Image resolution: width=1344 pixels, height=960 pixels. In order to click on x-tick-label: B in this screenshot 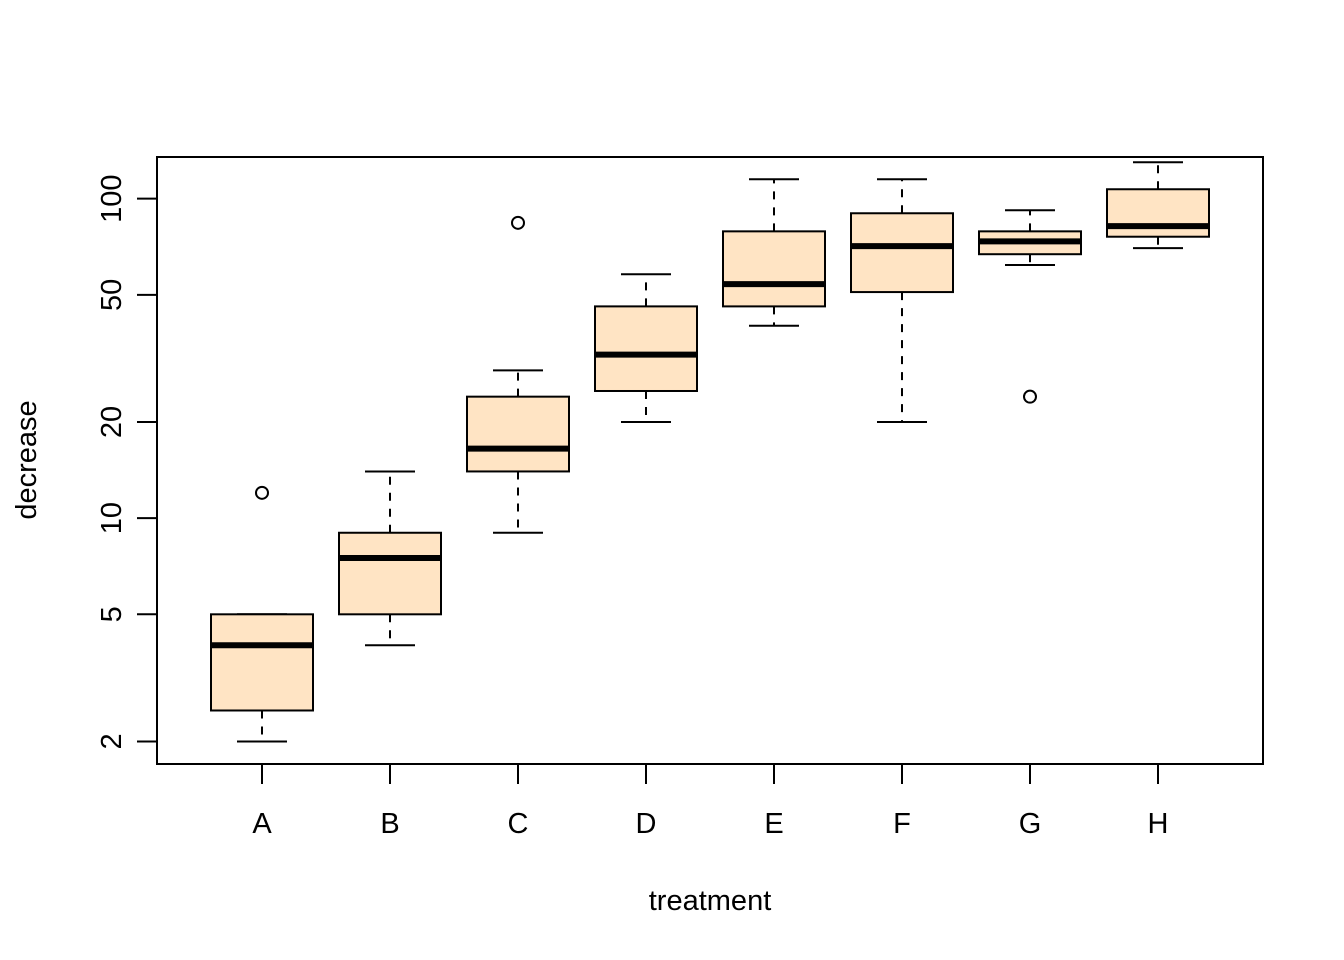, I will do `click(389, 824)`.